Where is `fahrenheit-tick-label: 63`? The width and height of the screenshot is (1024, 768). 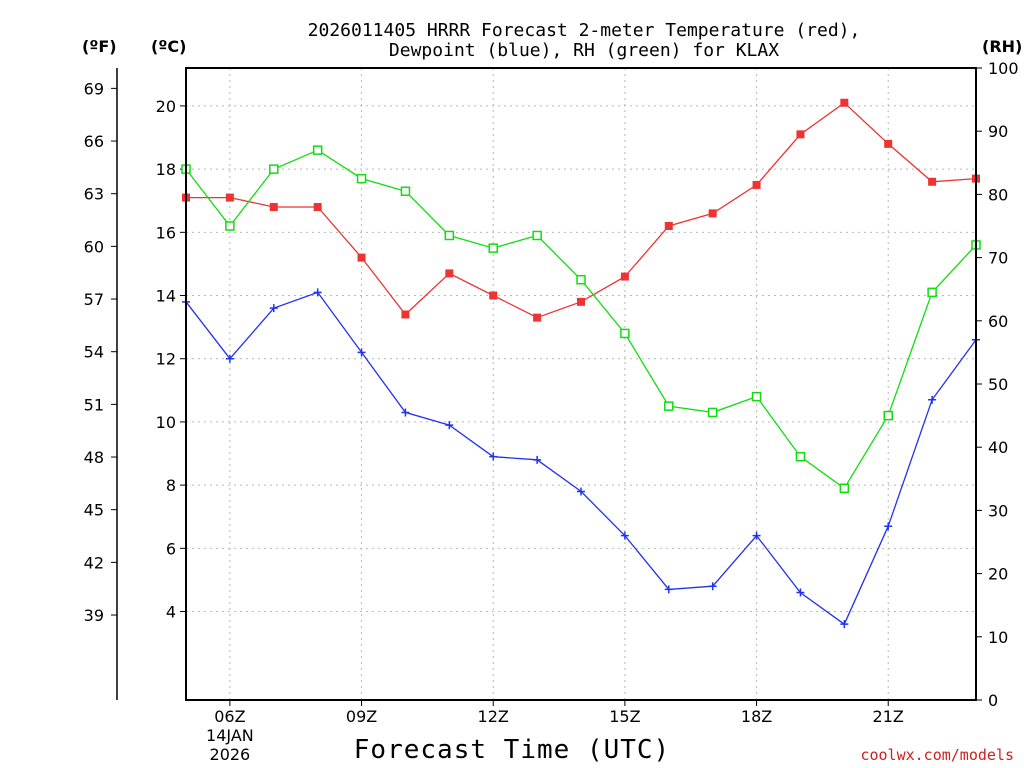
fahrenheit-tick-label: 63 is located at coordinates (94, 194).